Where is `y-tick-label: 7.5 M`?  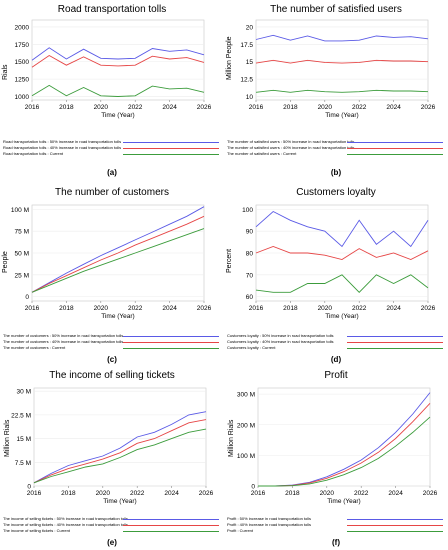
y-tick-label: 7.5 M is located at coordinates (23, 463).